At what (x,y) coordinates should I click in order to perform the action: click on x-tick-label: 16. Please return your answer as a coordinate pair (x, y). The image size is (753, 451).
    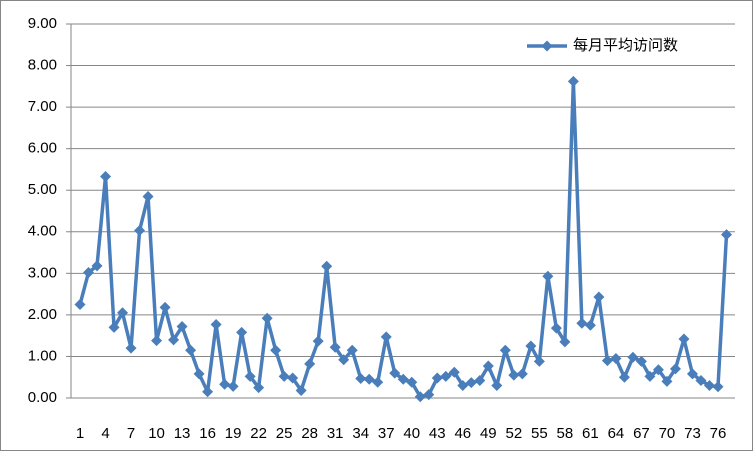
    Looking at the image, I should click on (207, 433).